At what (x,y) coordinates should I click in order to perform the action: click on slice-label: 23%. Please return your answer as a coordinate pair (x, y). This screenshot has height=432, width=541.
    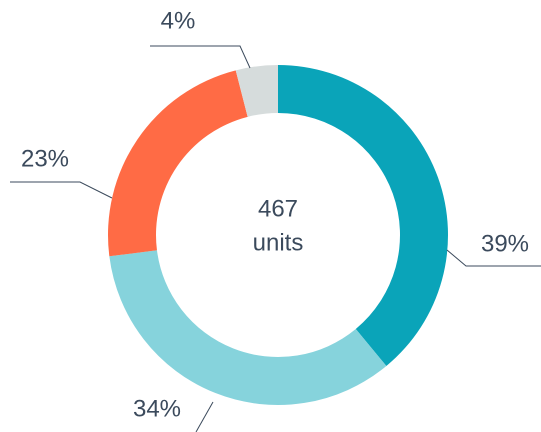
    Looking at the image, I should click on (45, 158).